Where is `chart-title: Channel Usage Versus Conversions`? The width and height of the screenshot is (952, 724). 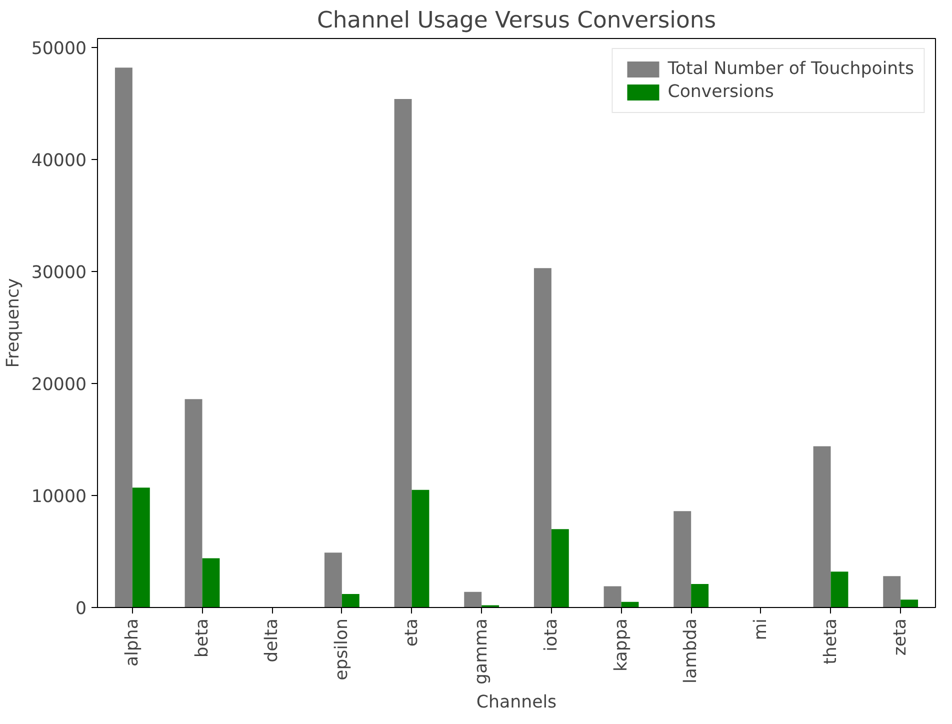
chart-title: Channel Usage Versus Conversions is located at coordinates (516, 21).